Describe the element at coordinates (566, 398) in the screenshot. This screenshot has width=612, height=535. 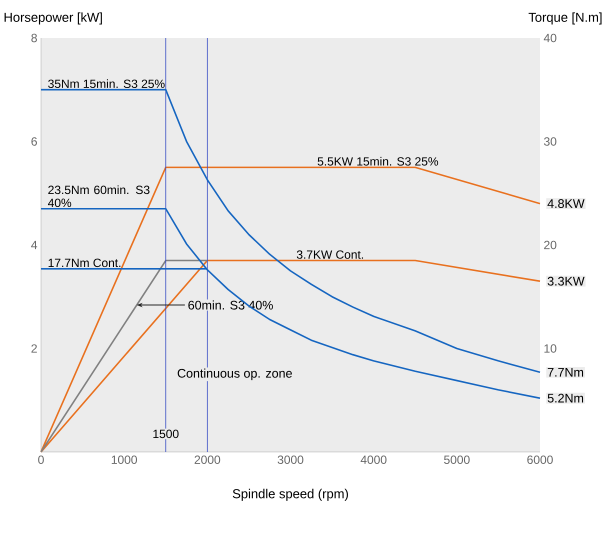
I see `text: 5.2Nm` at that location.